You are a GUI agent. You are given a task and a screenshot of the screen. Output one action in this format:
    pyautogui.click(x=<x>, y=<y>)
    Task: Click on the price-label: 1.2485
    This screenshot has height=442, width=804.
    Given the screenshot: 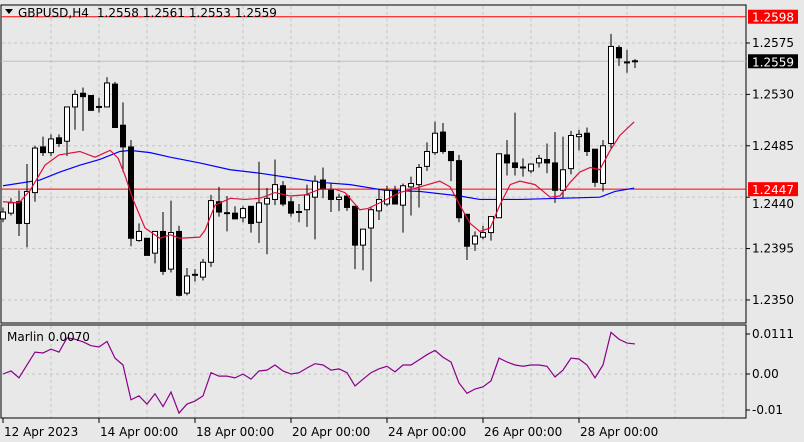 What is the action you would take?
    pyautogui.click(x=773, y=146)
    